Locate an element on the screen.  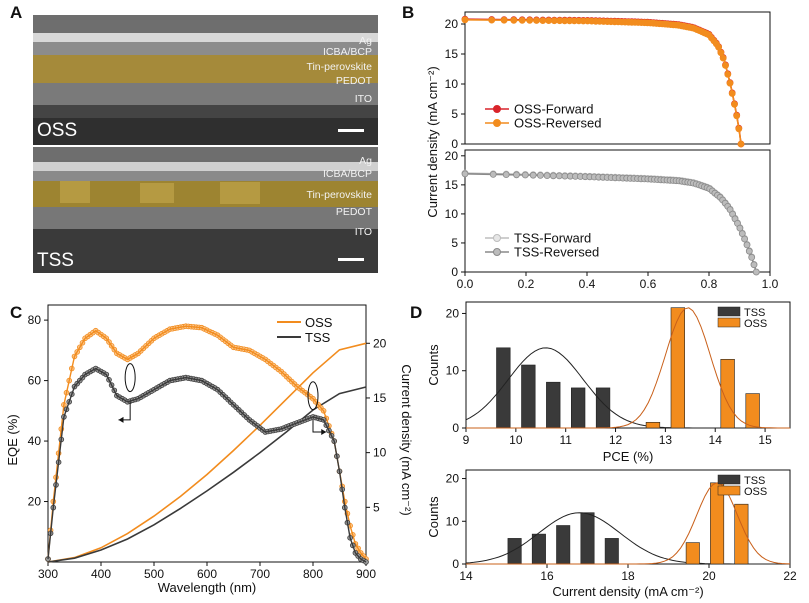
sem-image-oss is located at coordinates (205, 80).